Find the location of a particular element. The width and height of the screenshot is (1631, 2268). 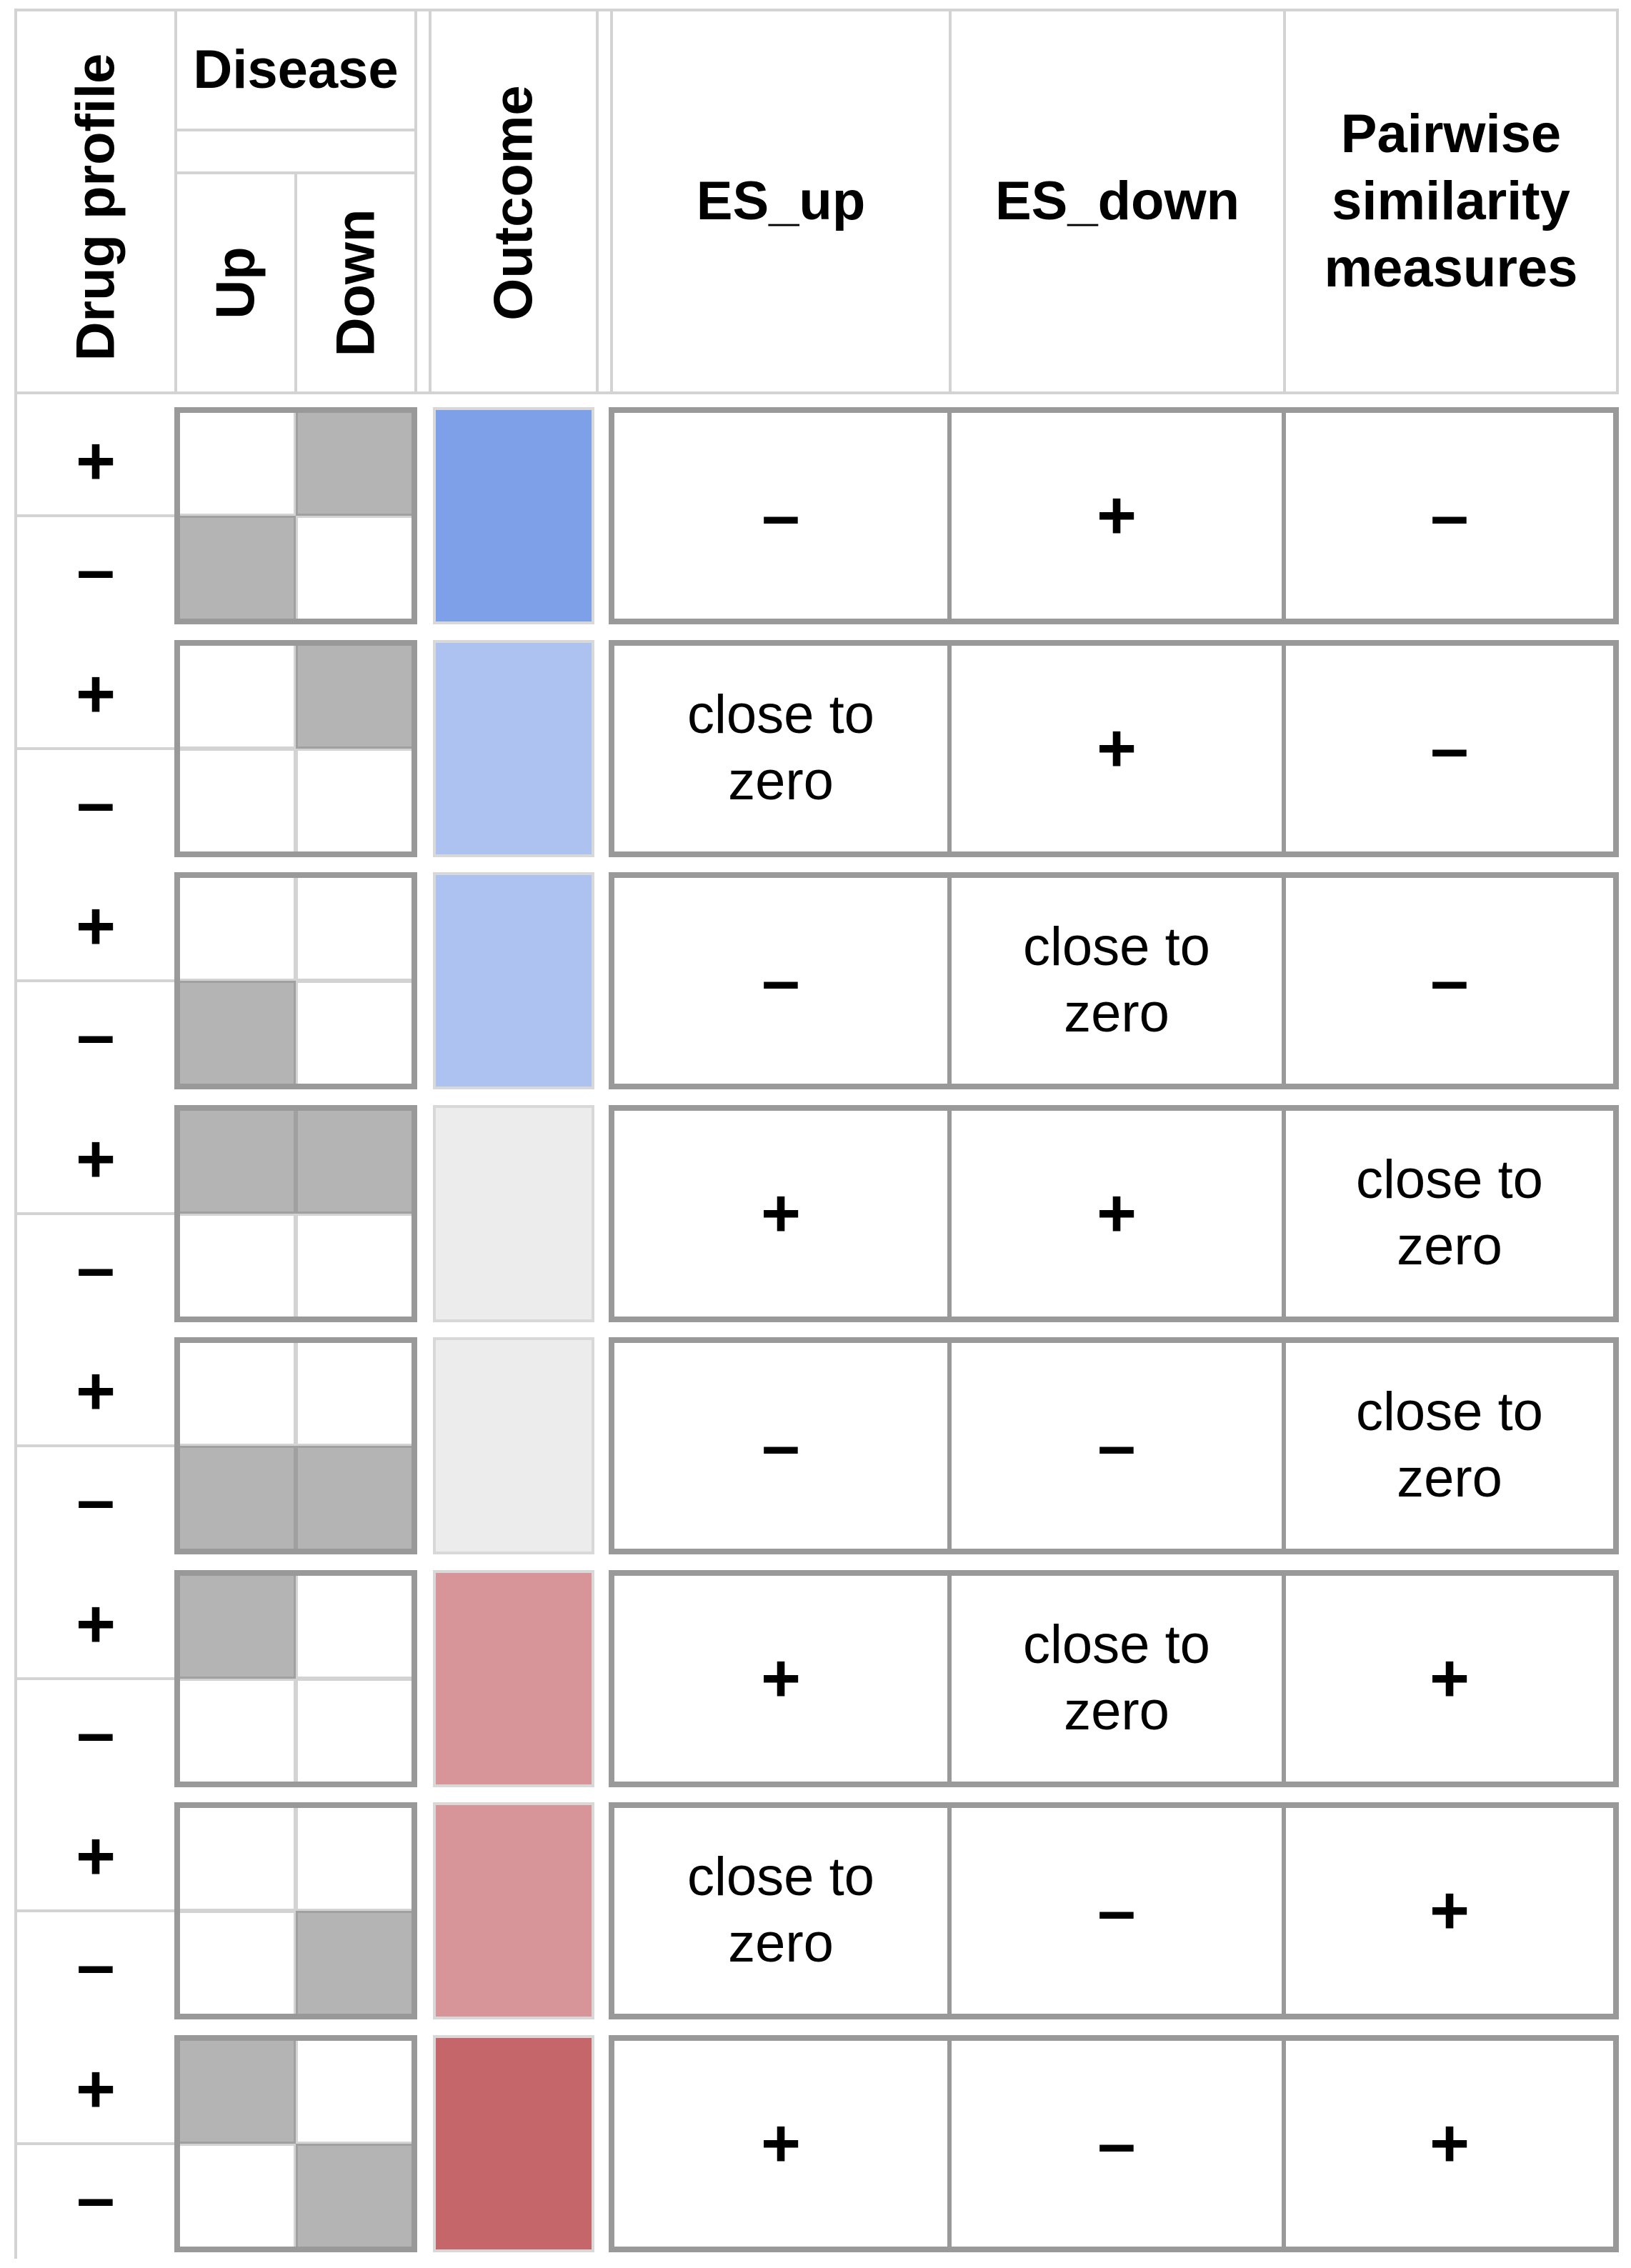

header-drug-profile: Drug profile is located at coordinates (95, 207).